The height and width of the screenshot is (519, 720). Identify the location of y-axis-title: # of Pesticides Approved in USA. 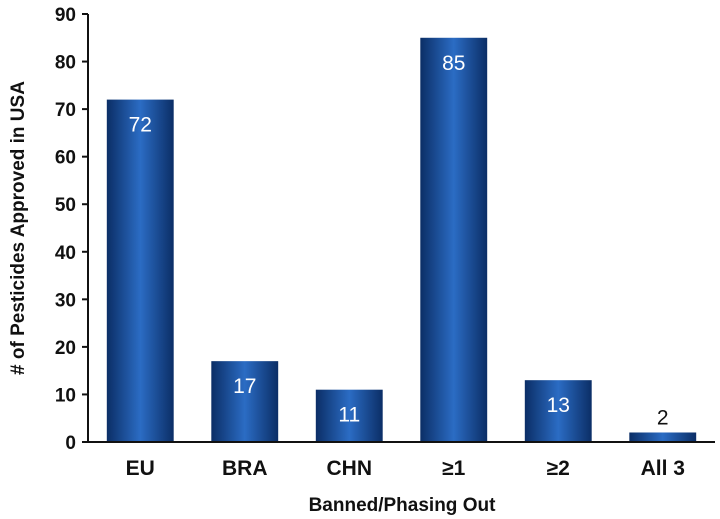
(18, 228).